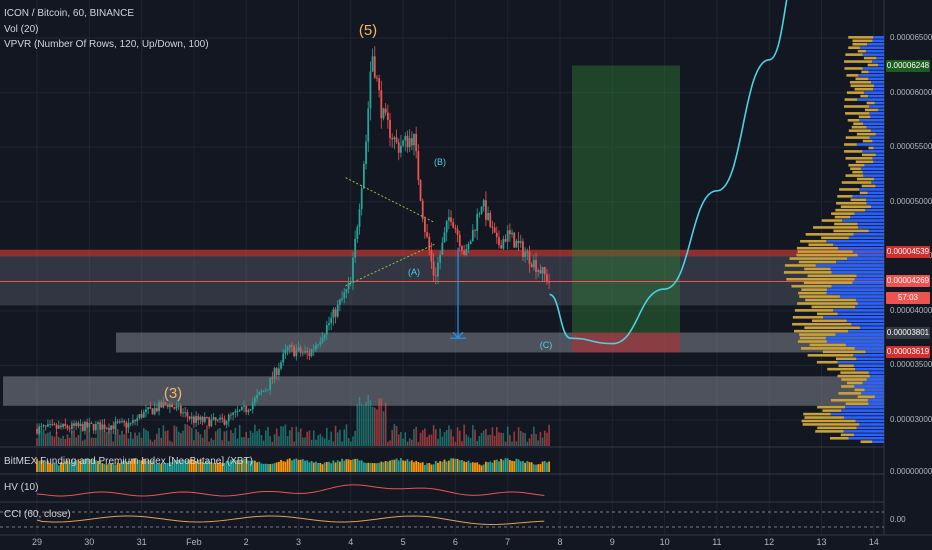  What do you see at coordinates (106, 44) in the screenshot?
I see `vpvr-legend: VPVR (Number Of Rows, 120, Up/Down, 100)` at bounding box center [106, 44].